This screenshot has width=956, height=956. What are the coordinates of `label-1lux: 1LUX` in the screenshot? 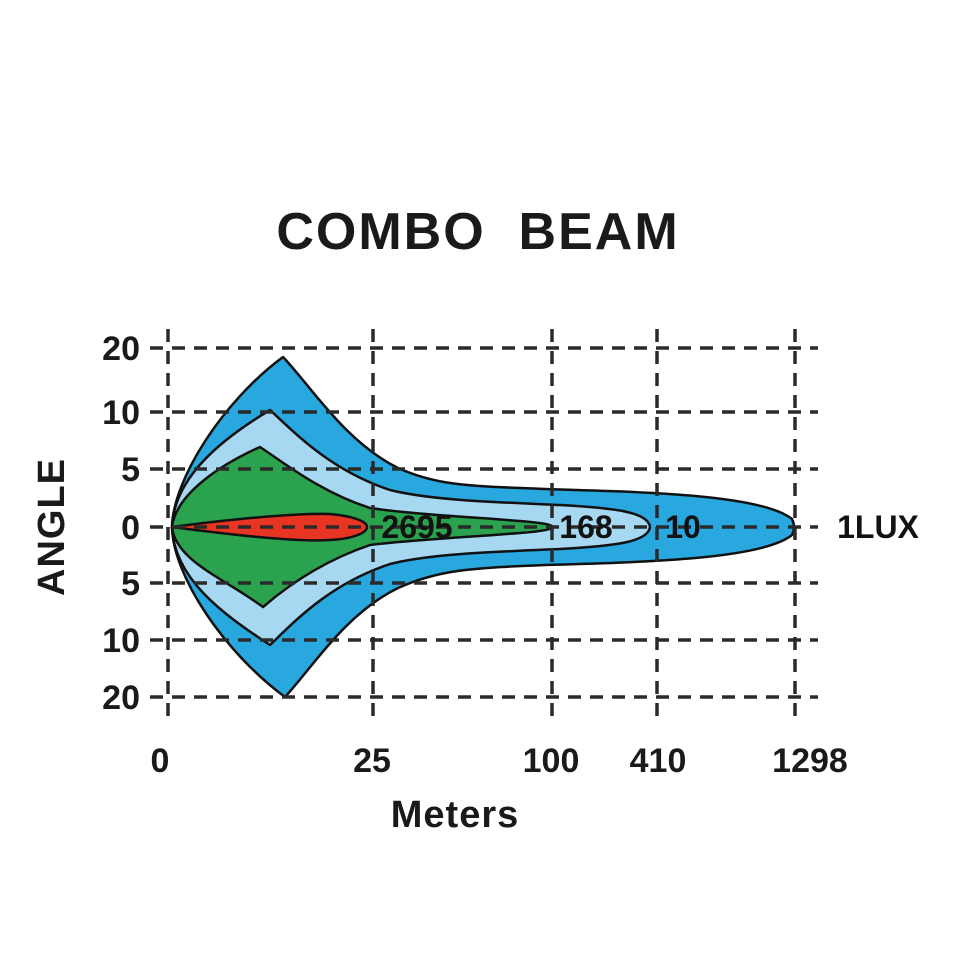 It's located at (878, 527).